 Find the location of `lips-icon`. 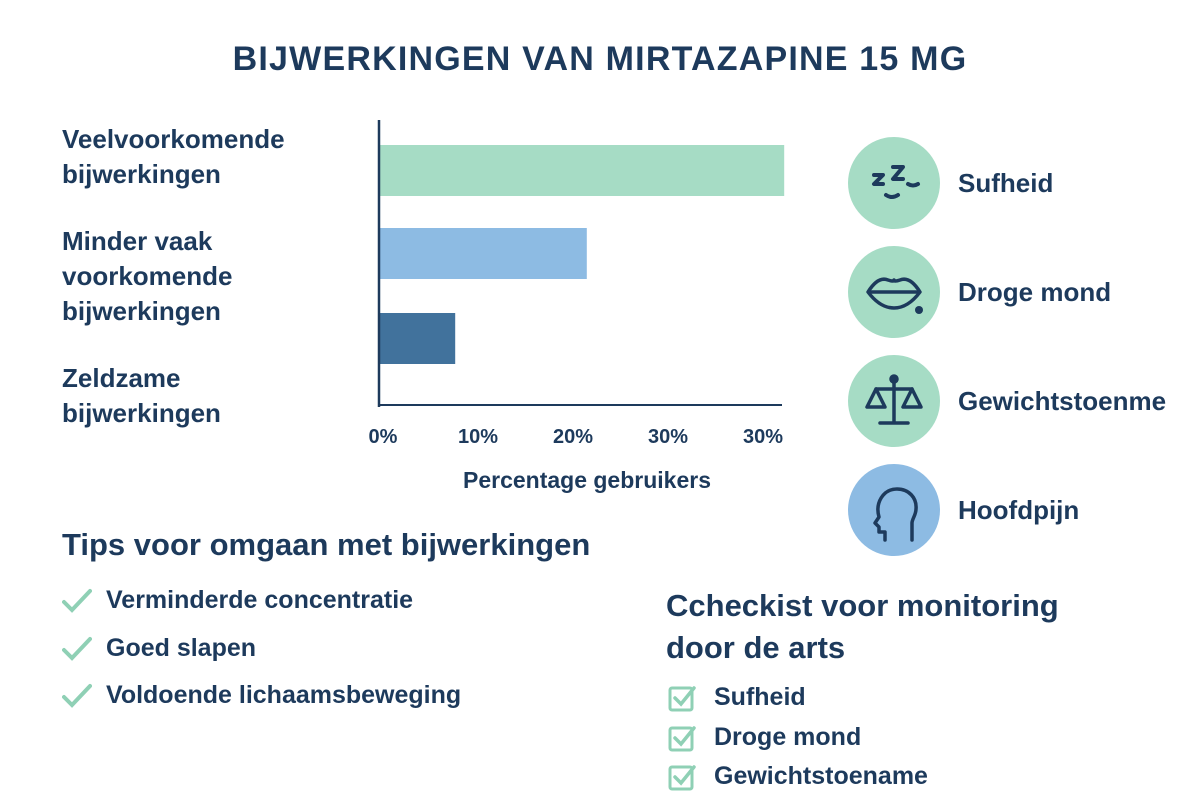

lips-icon is located at coordinates (894, 292).